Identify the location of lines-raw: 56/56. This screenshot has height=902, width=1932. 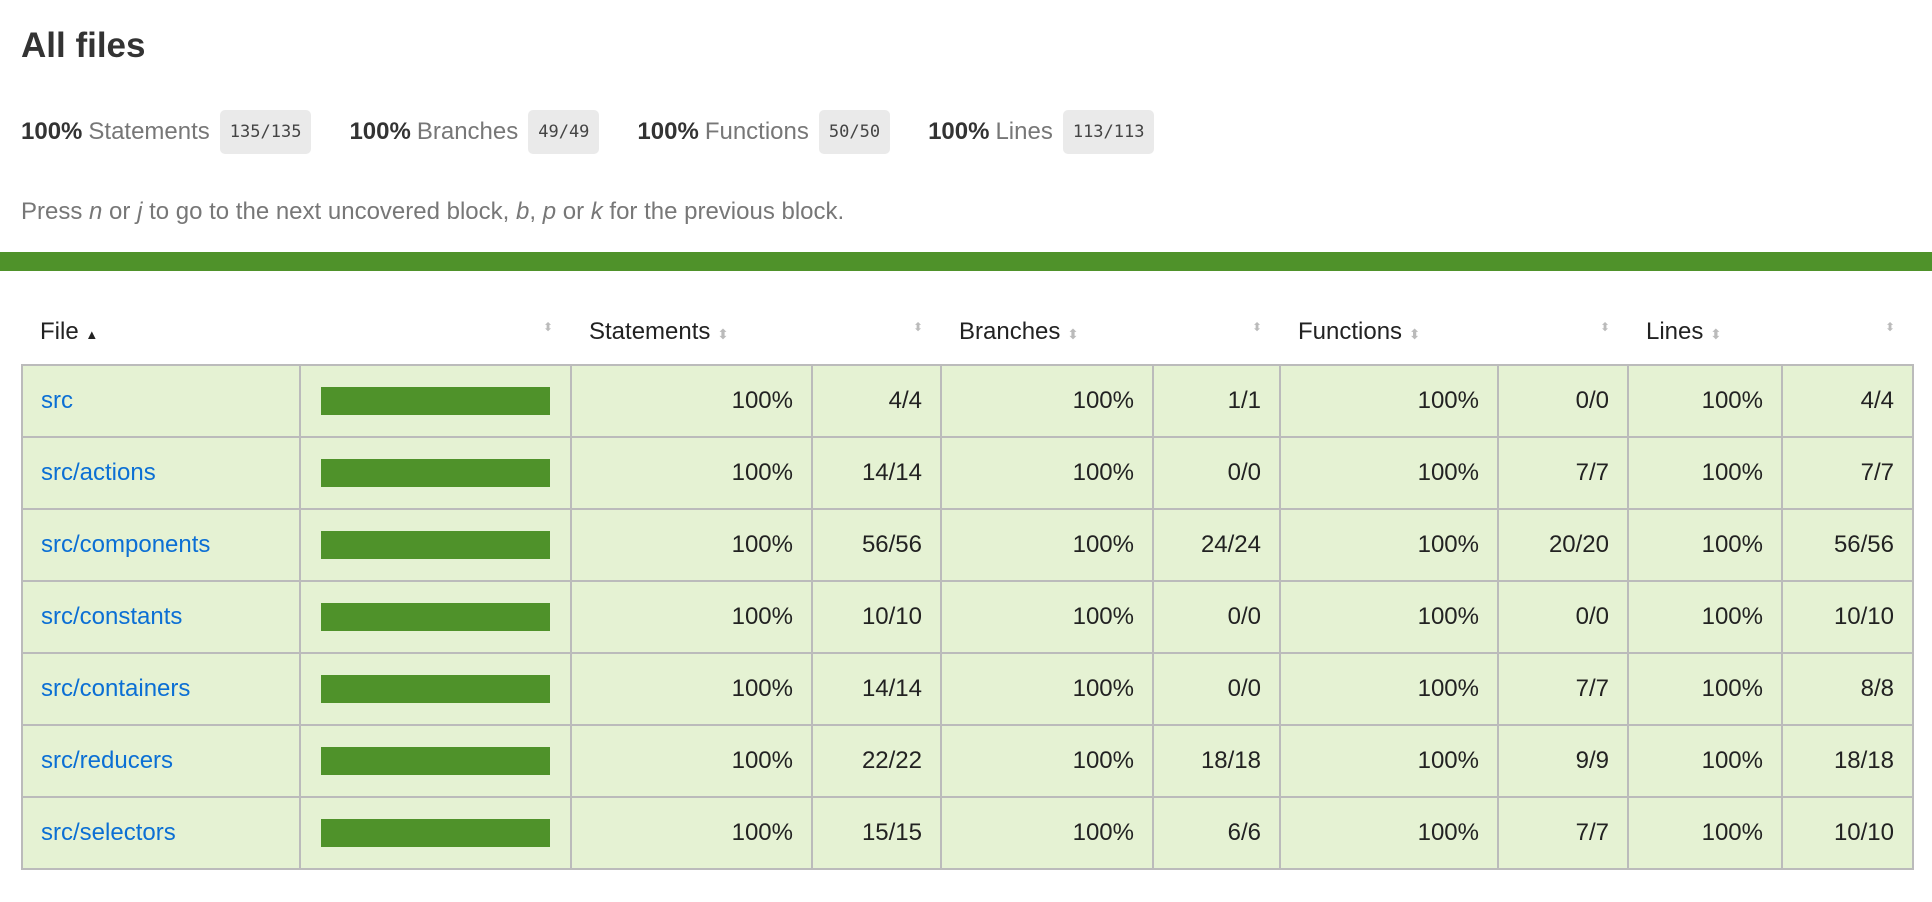
(1847, 545).